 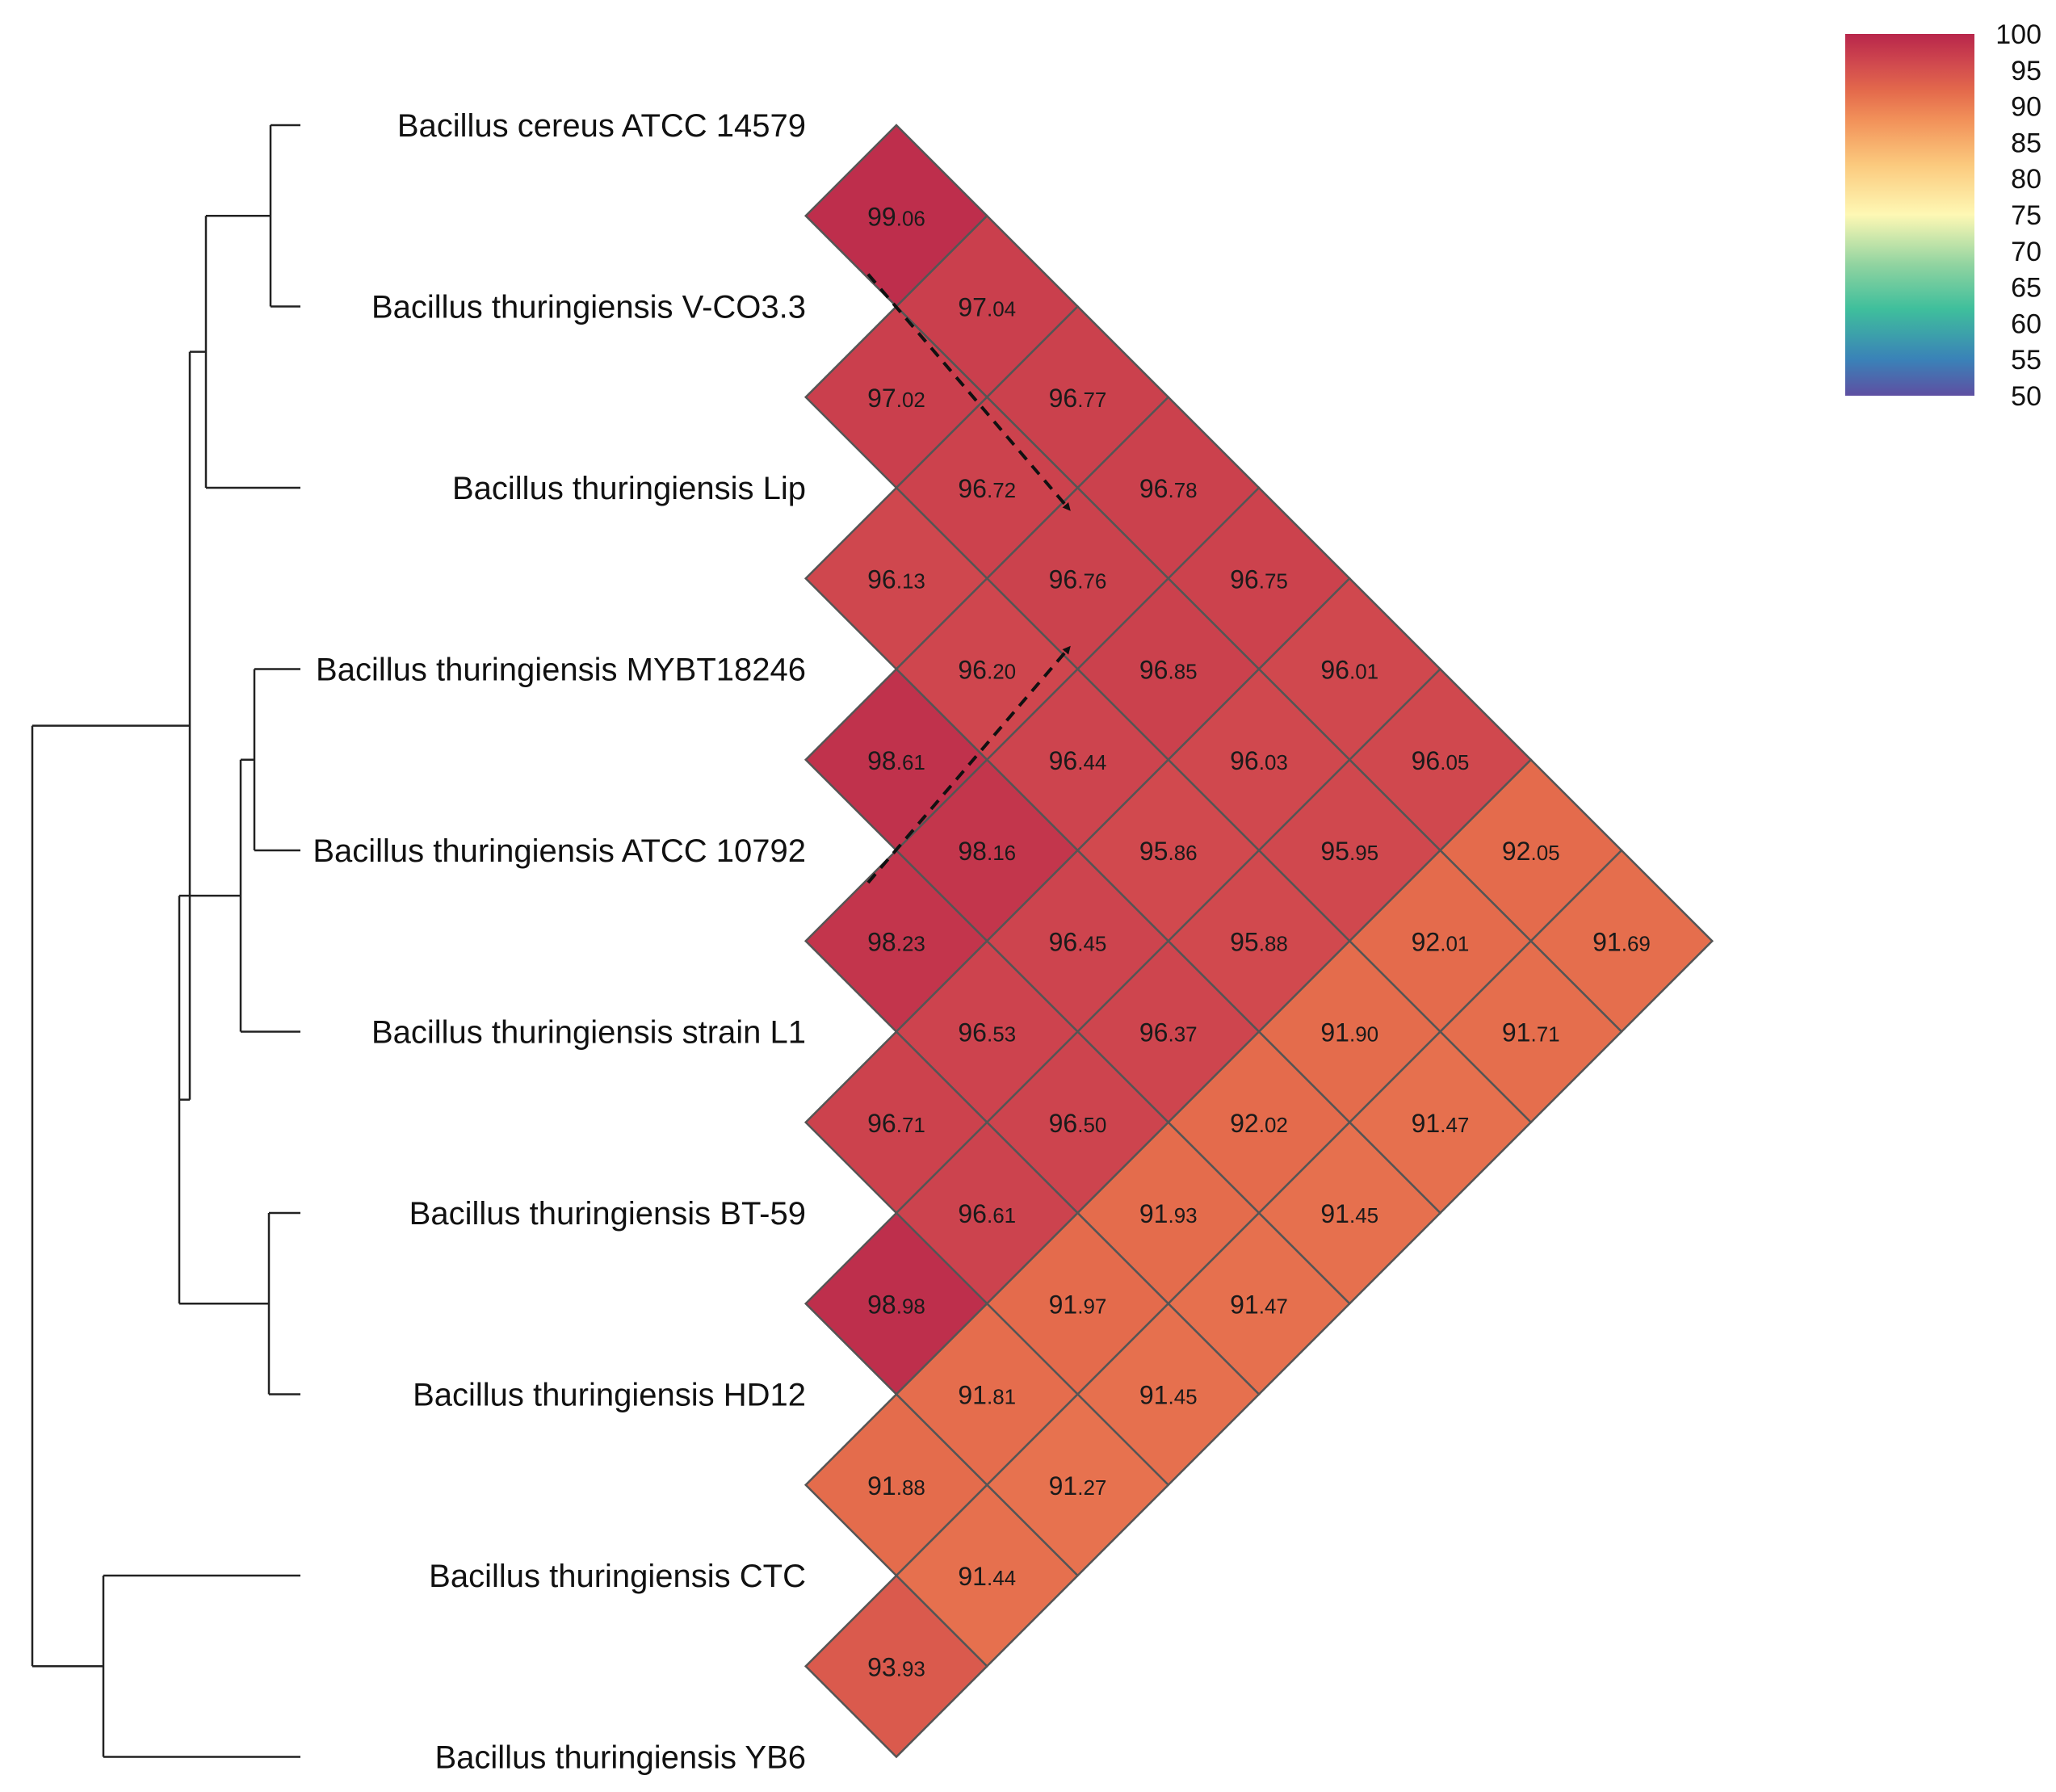 What do you see at coordinates (896, 1123) in the screenshot?
I see `cell-value-label: 96.71` at bounding box center [896, 1123].